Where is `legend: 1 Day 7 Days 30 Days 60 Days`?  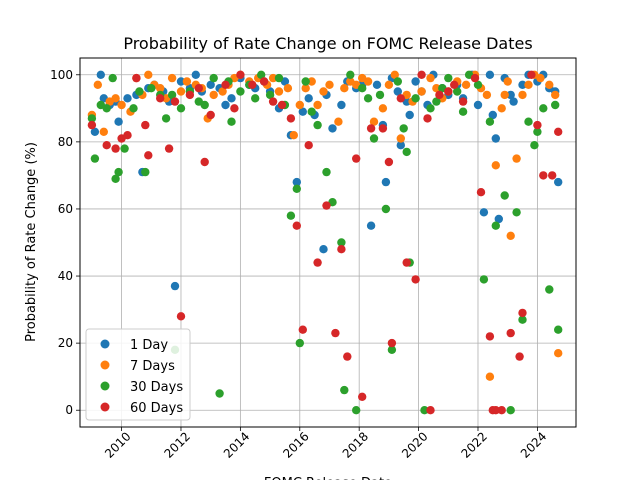
legend: 1 Day 7 Days 30 Days 60 Days is located at coordinates (138, 374).